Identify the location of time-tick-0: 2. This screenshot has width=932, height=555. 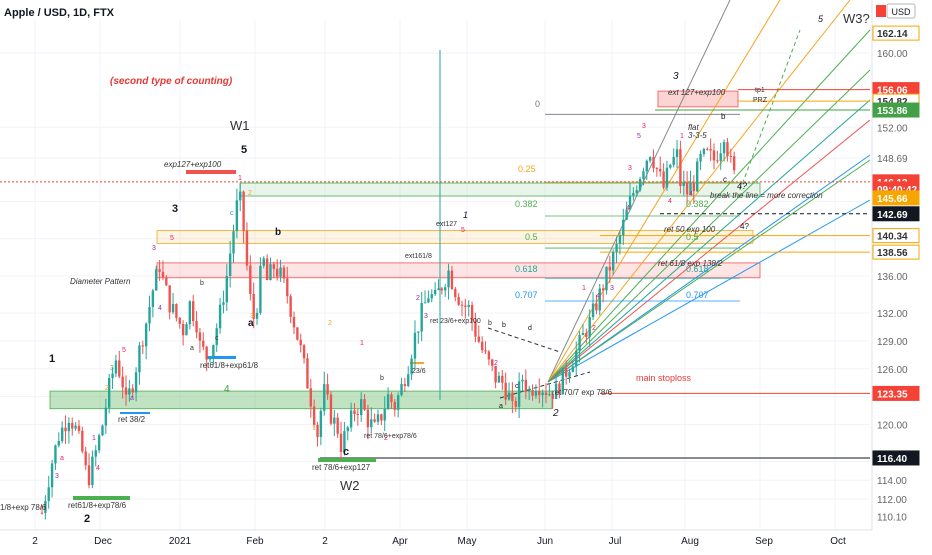
(35, 541).